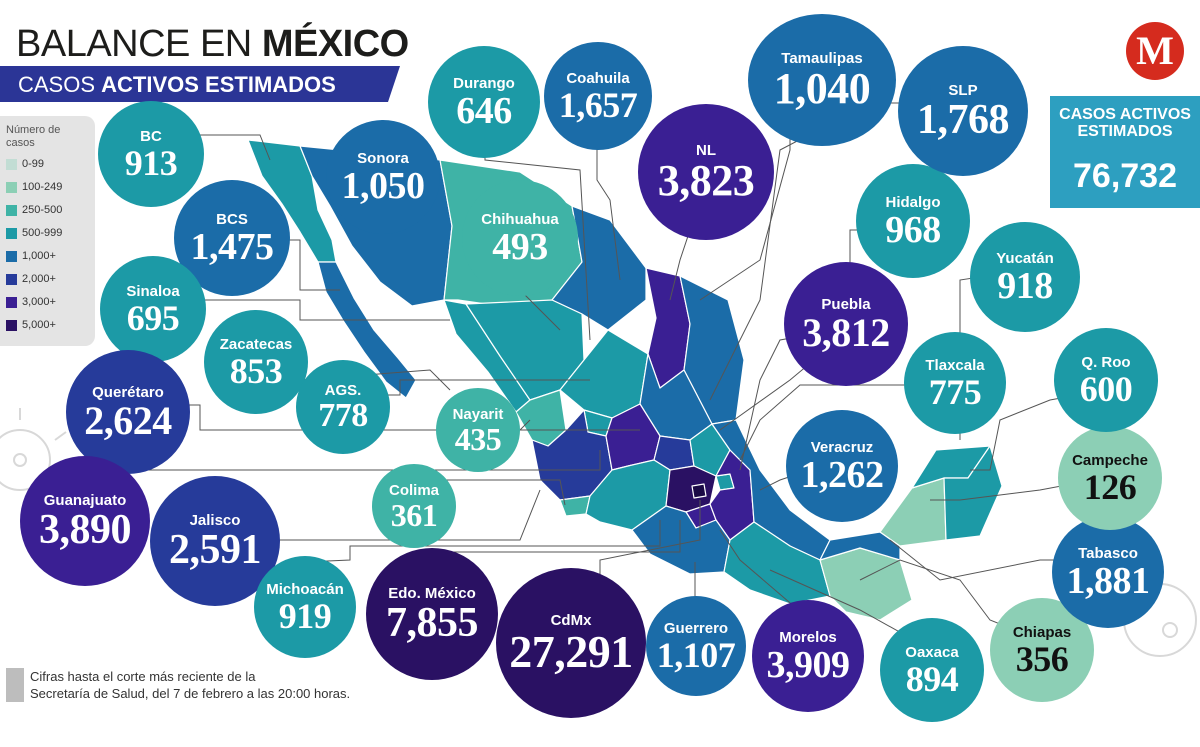  What do you see at coordinates (134, 44) in the screenshot?
I see `title-light: BALANCE EN` at bounding box center [134, 44].